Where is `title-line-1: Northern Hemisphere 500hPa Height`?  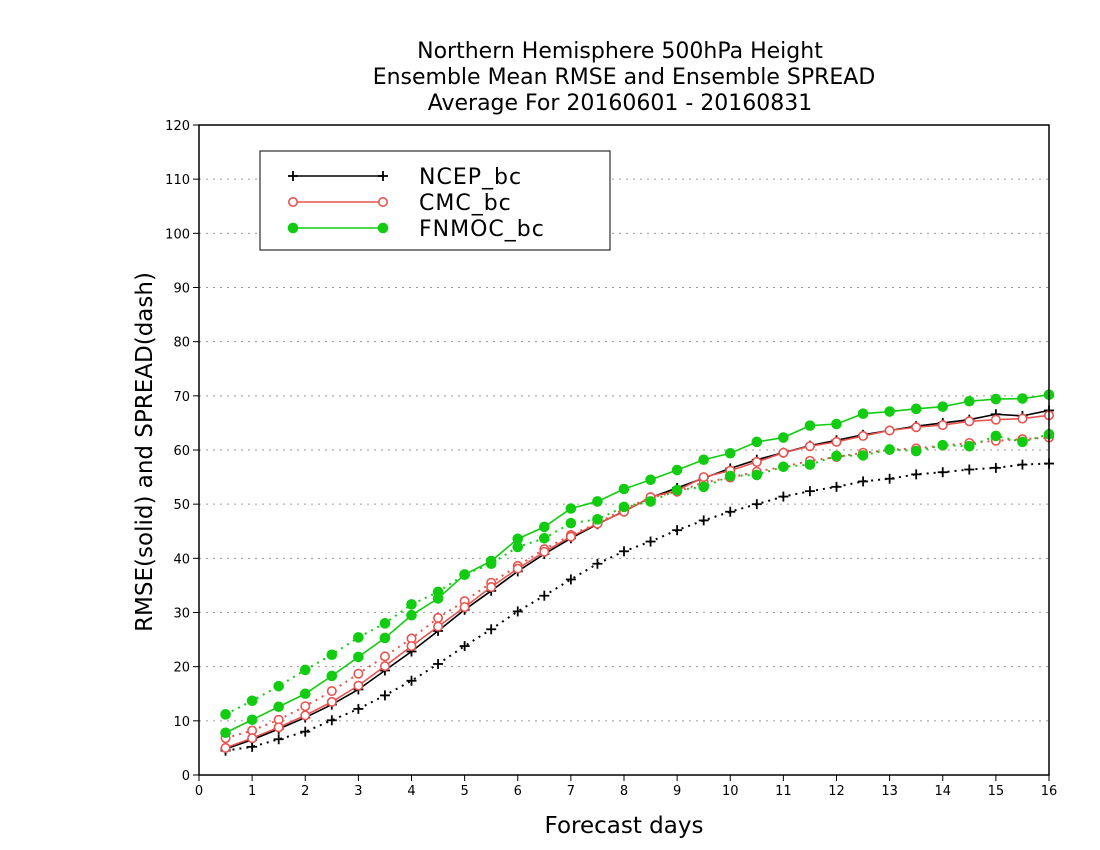
title-line-1: Northern Hemisphere 500hPa Height is located at coordinates (620, 51).